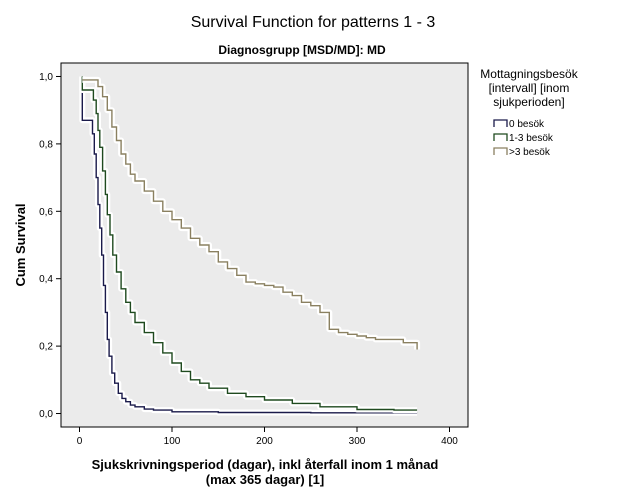  I want to click on legend-title-line-3: sjukperioden], so click(528, 102).